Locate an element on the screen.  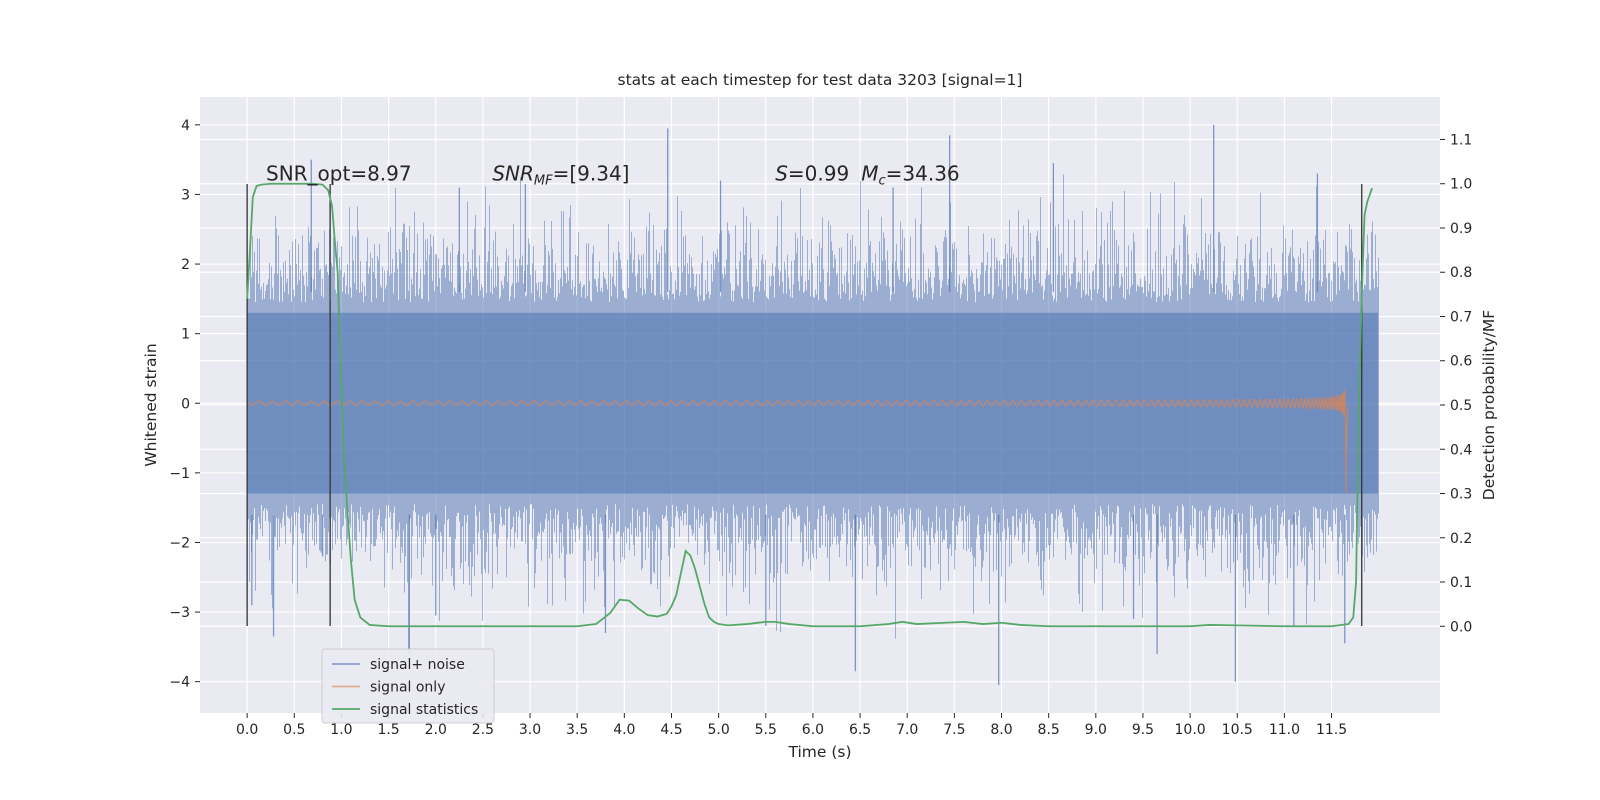
x-tick-label: 9.5 is located at coordinates (1143, 730).